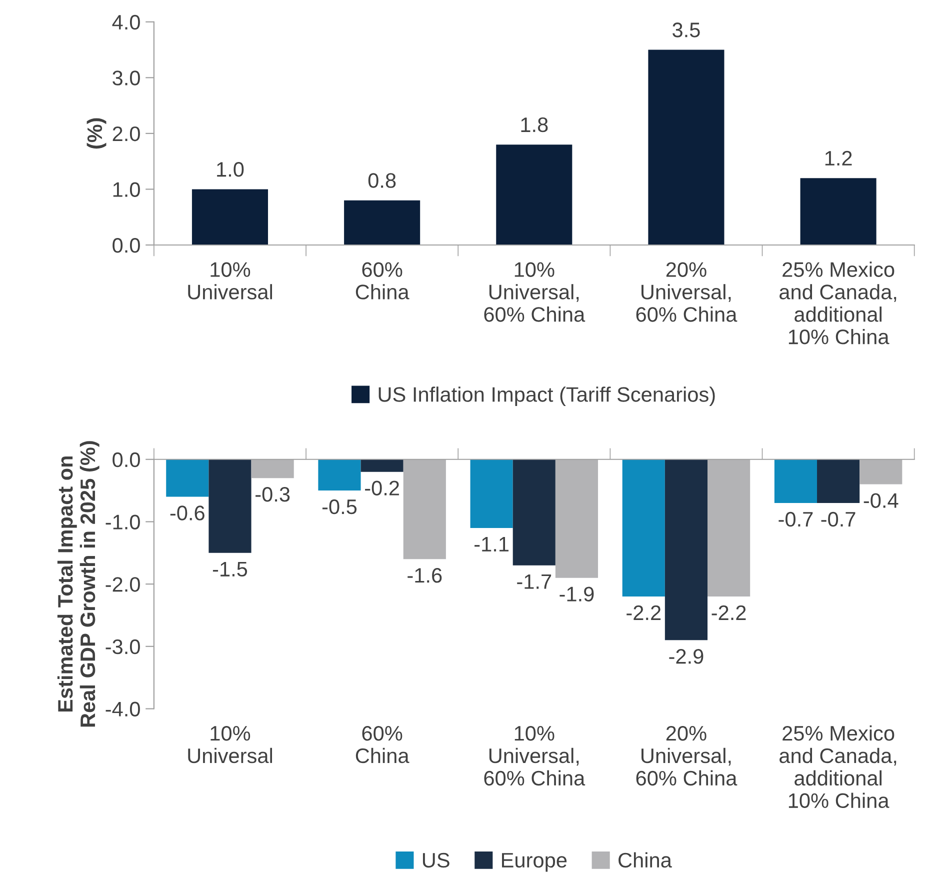 The height and width of the screenshot is (875, 933). I want to click on data-label: -0.2, so click(382, 488).